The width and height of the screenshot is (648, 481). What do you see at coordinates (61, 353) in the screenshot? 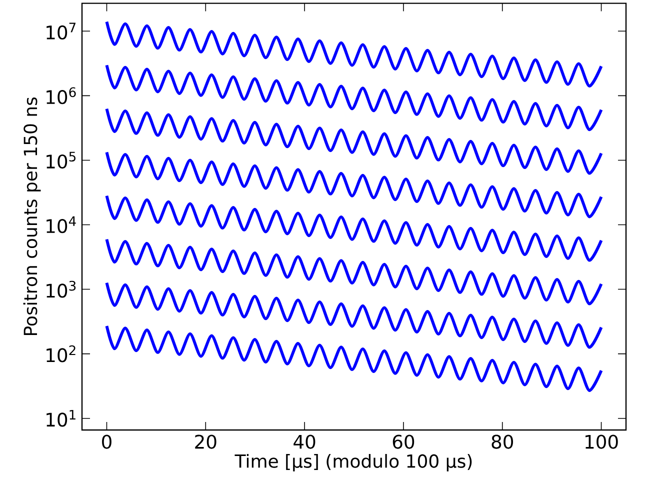
I see `y-tick-label: 10$^{2}$` at bounding box center [61, 353].